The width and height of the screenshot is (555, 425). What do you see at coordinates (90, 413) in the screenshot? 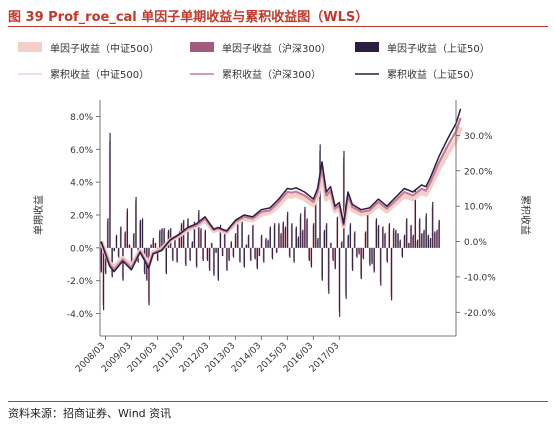
I see `source-note: 资料来源：招商证券、Wind 资讯` at bounding box center [90, 413].